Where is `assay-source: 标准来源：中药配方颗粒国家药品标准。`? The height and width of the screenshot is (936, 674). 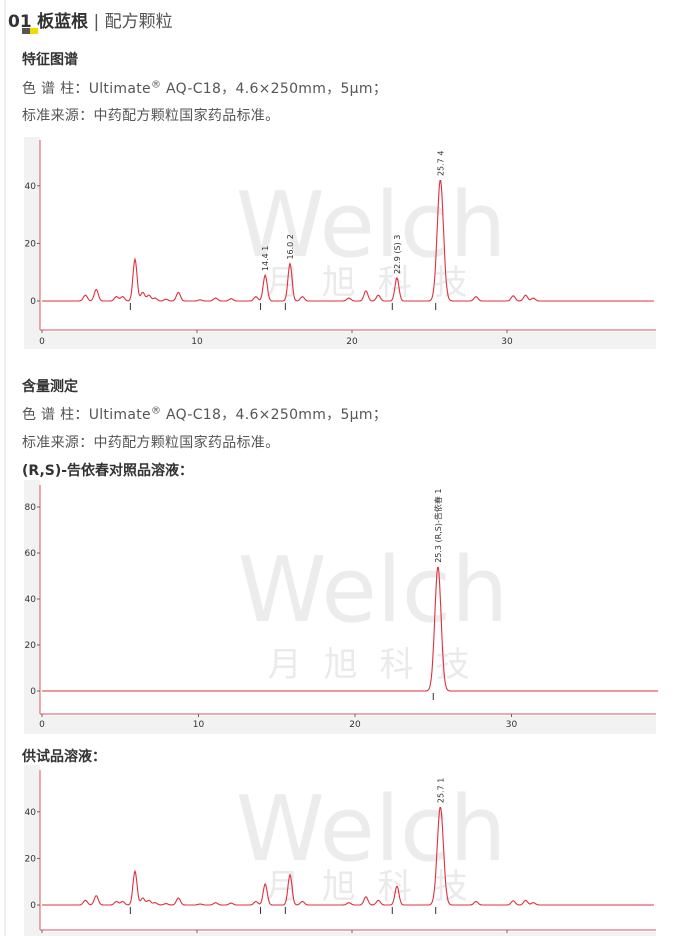
assay-source: 标准来源：中药配方颗粒国家药品标准。 is located at coordinates (151, 443).